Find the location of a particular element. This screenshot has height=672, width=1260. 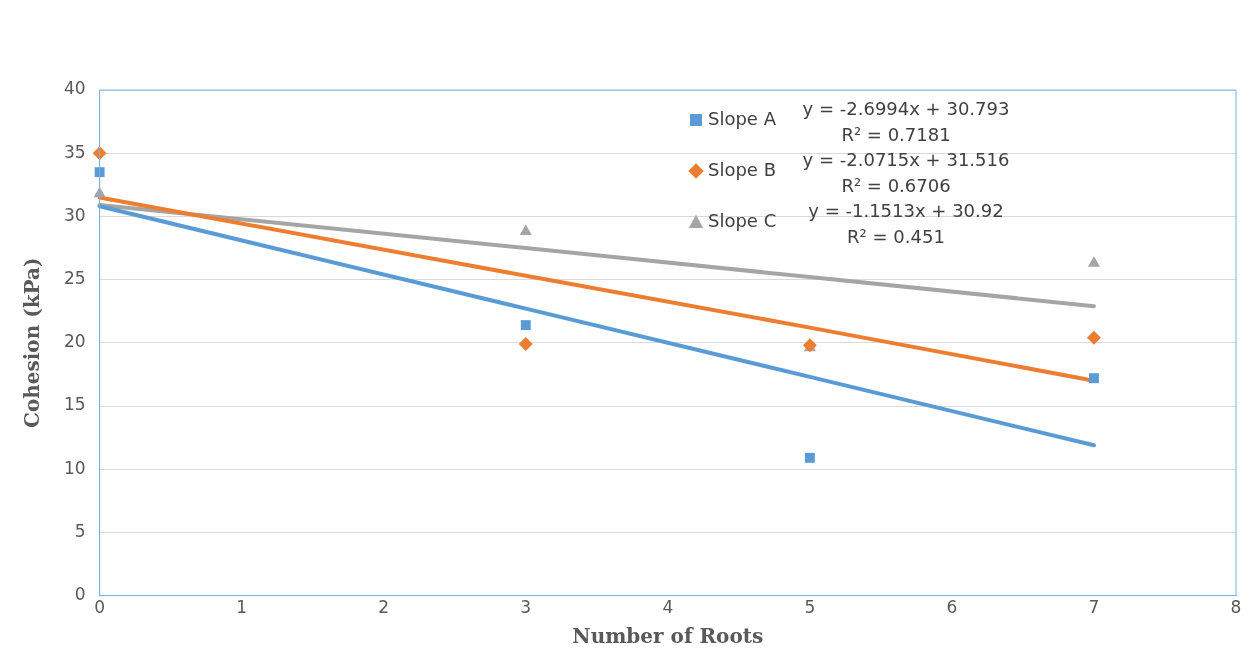

x-tick-label: 7 is located at coordinates (1094, 607).